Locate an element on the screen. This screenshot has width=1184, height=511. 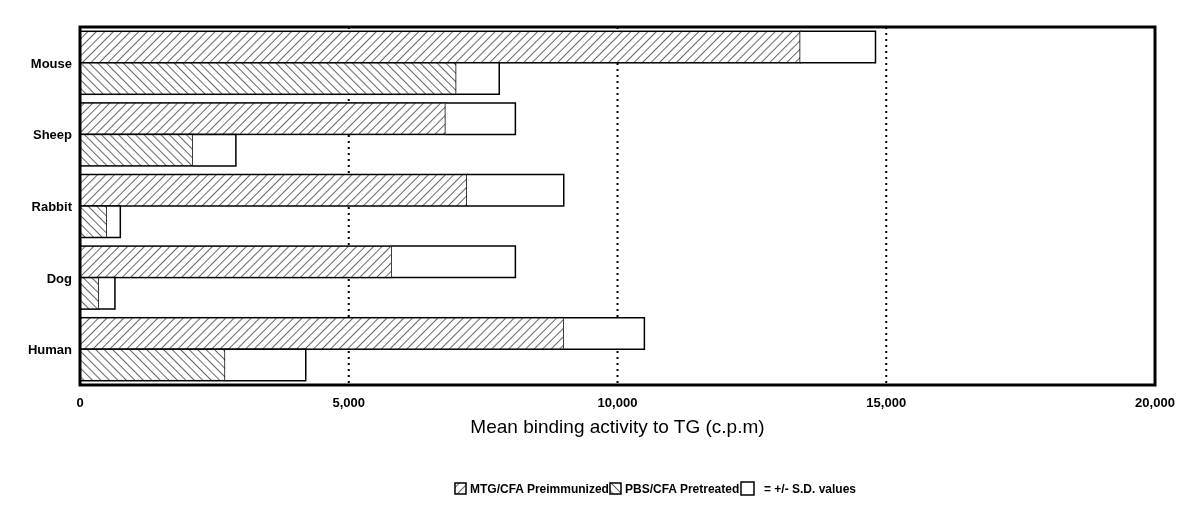
x-tick-label: 15,000 is located at coordinates (886, 402).